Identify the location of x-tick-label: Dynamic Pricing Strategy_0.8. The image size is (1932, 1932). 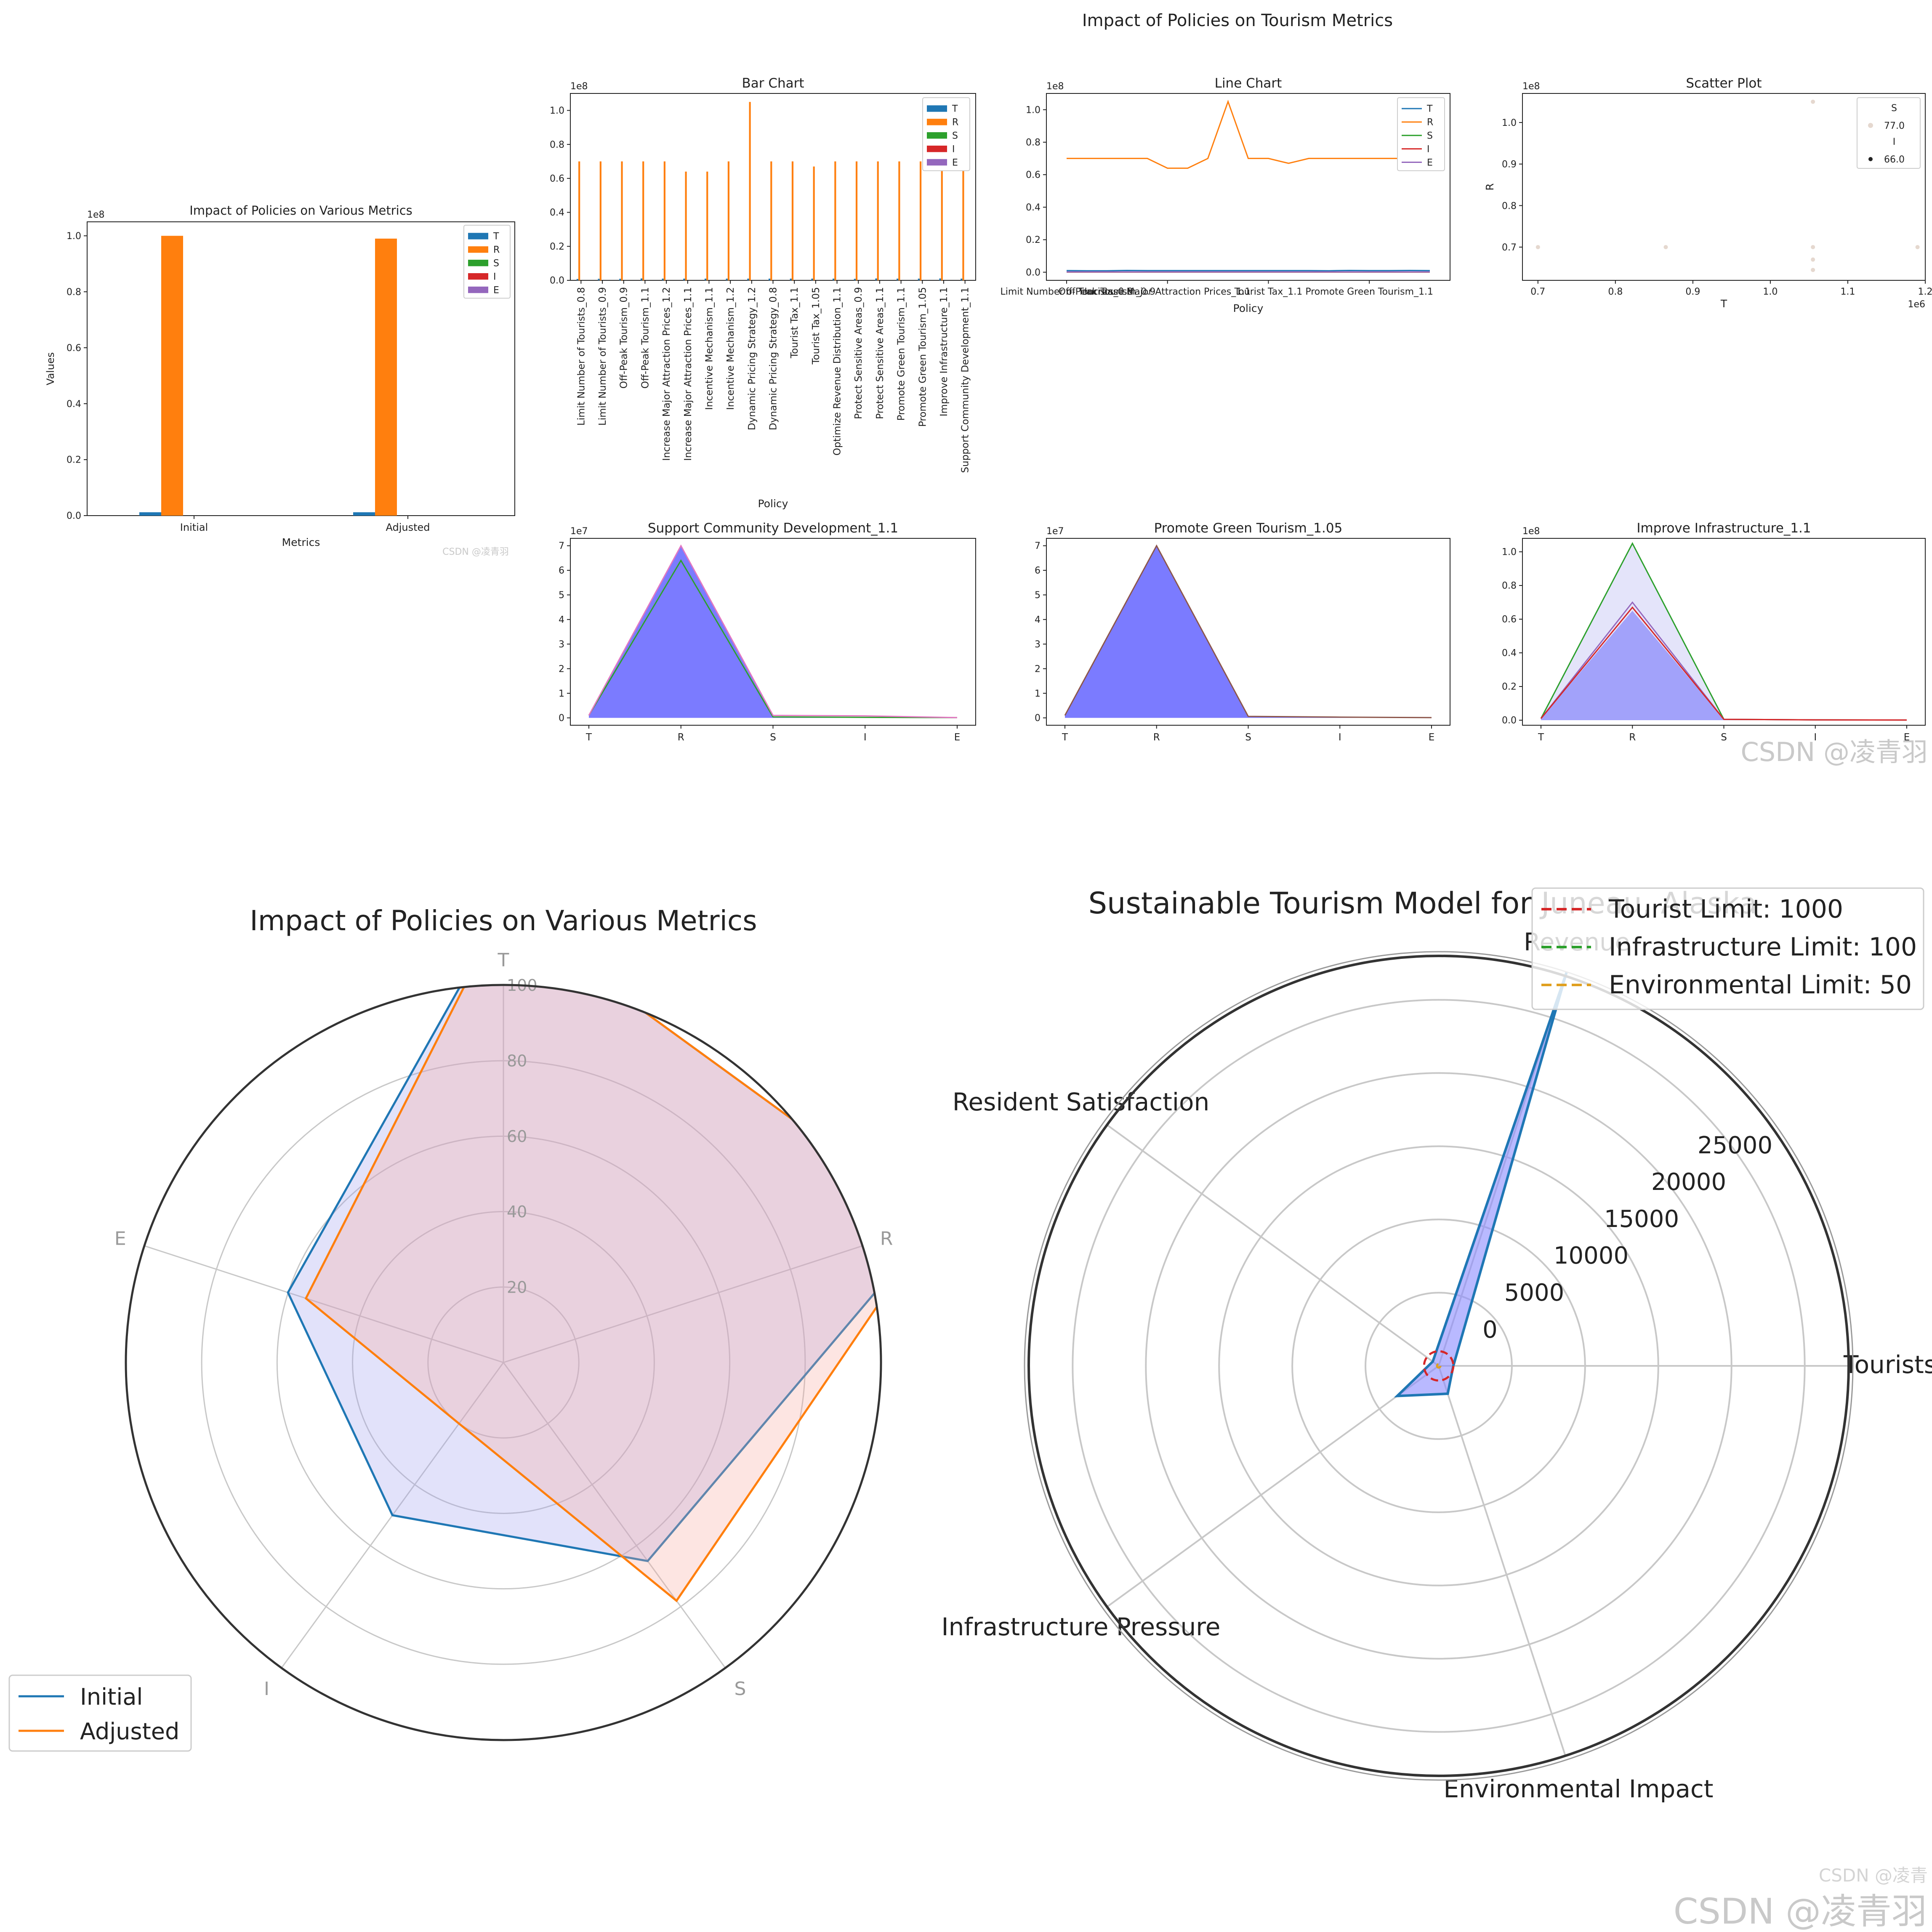
(773, 359).